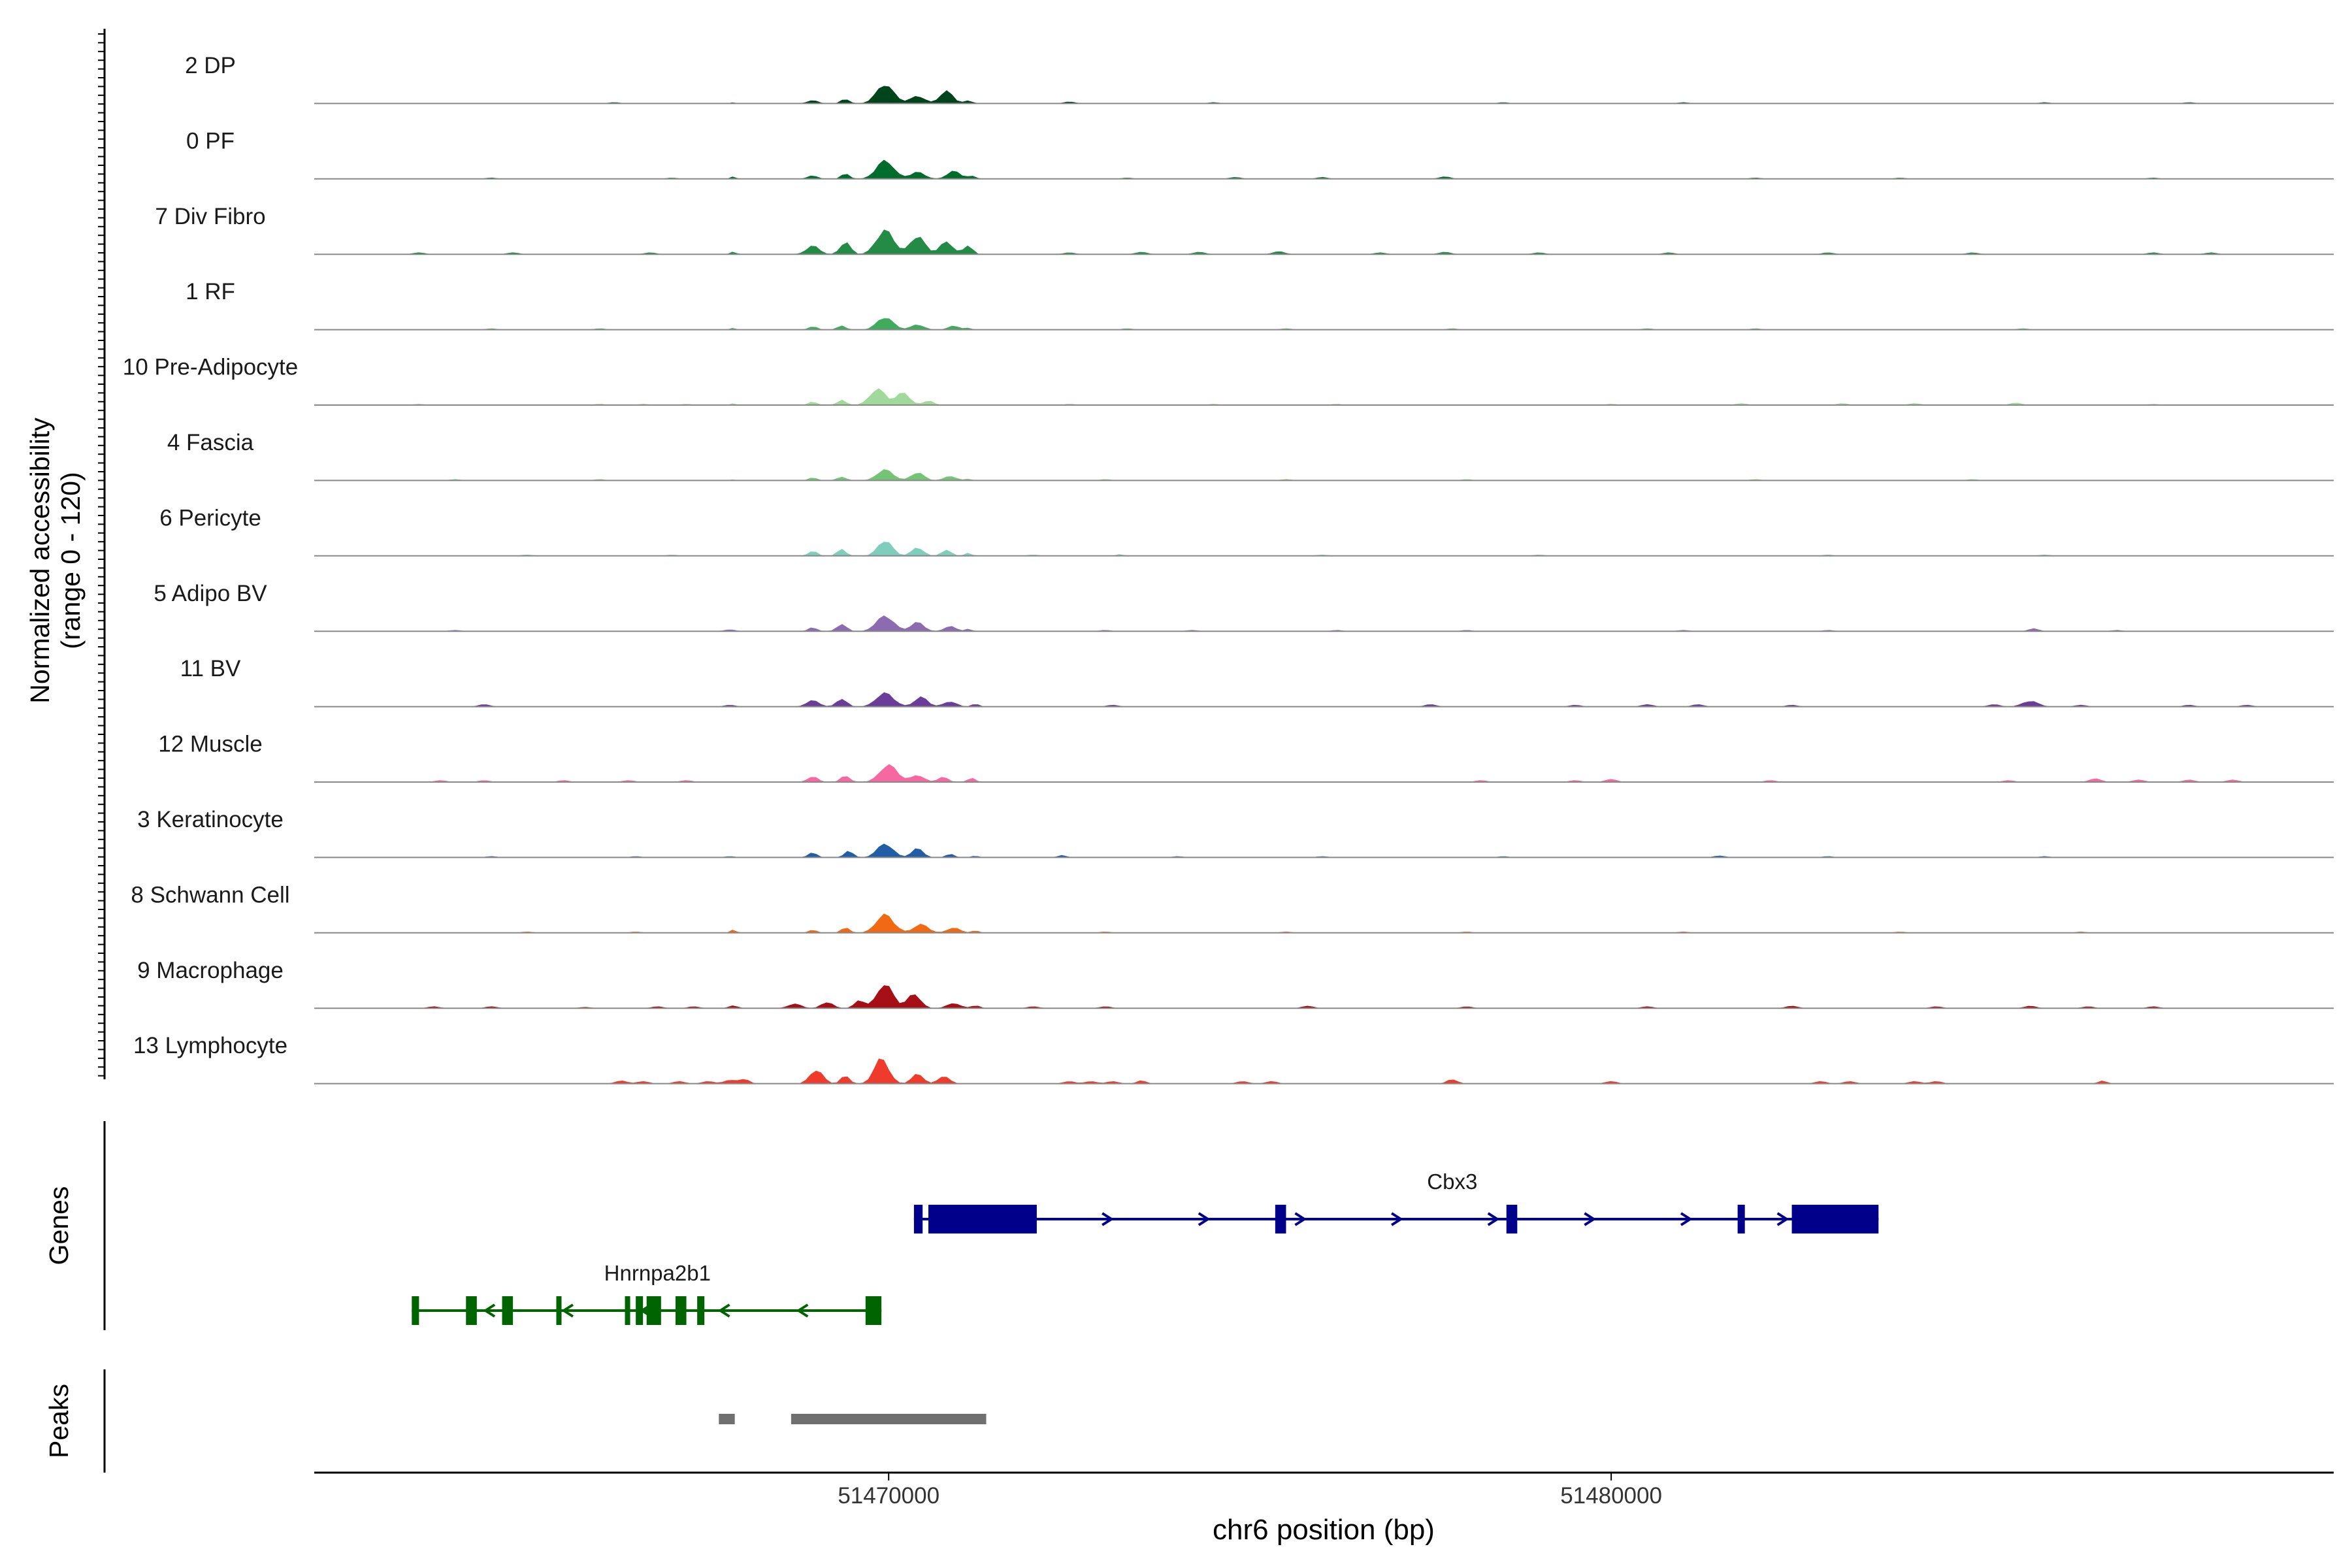 The width and height of the screenshot is (2352, 1568). Describe the element at coordinates (210, 894) in the screenshot. I see `track-label: 8 Schwann Cell` at that location.